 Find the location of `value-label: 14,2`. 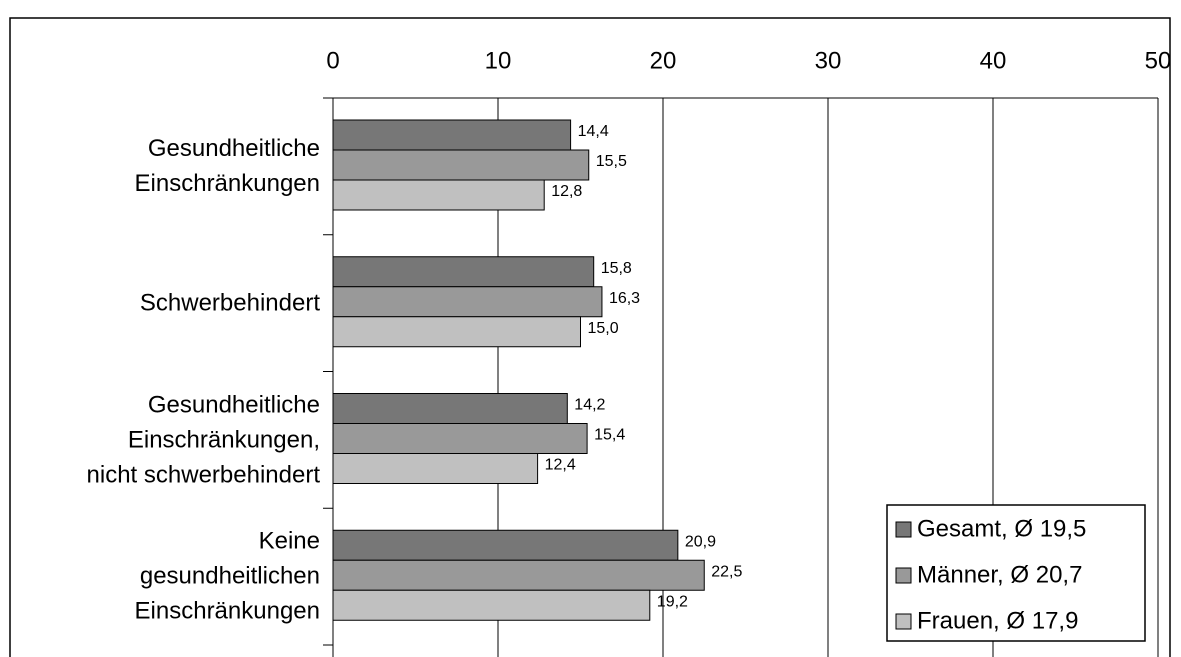

value-label: 14,2 is located at coordinates (589, 405).